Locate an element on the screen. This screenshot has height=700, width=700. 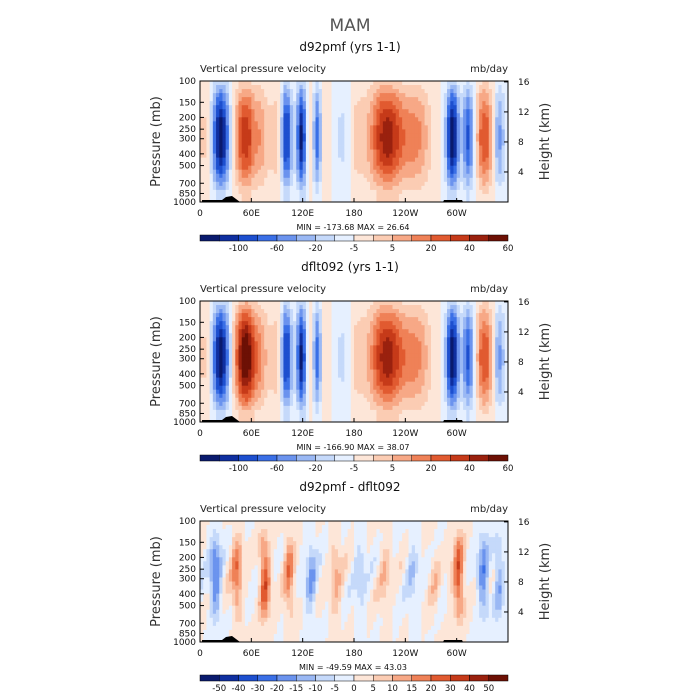
x-tick-label: 120W is located at coordinates (405, 214).